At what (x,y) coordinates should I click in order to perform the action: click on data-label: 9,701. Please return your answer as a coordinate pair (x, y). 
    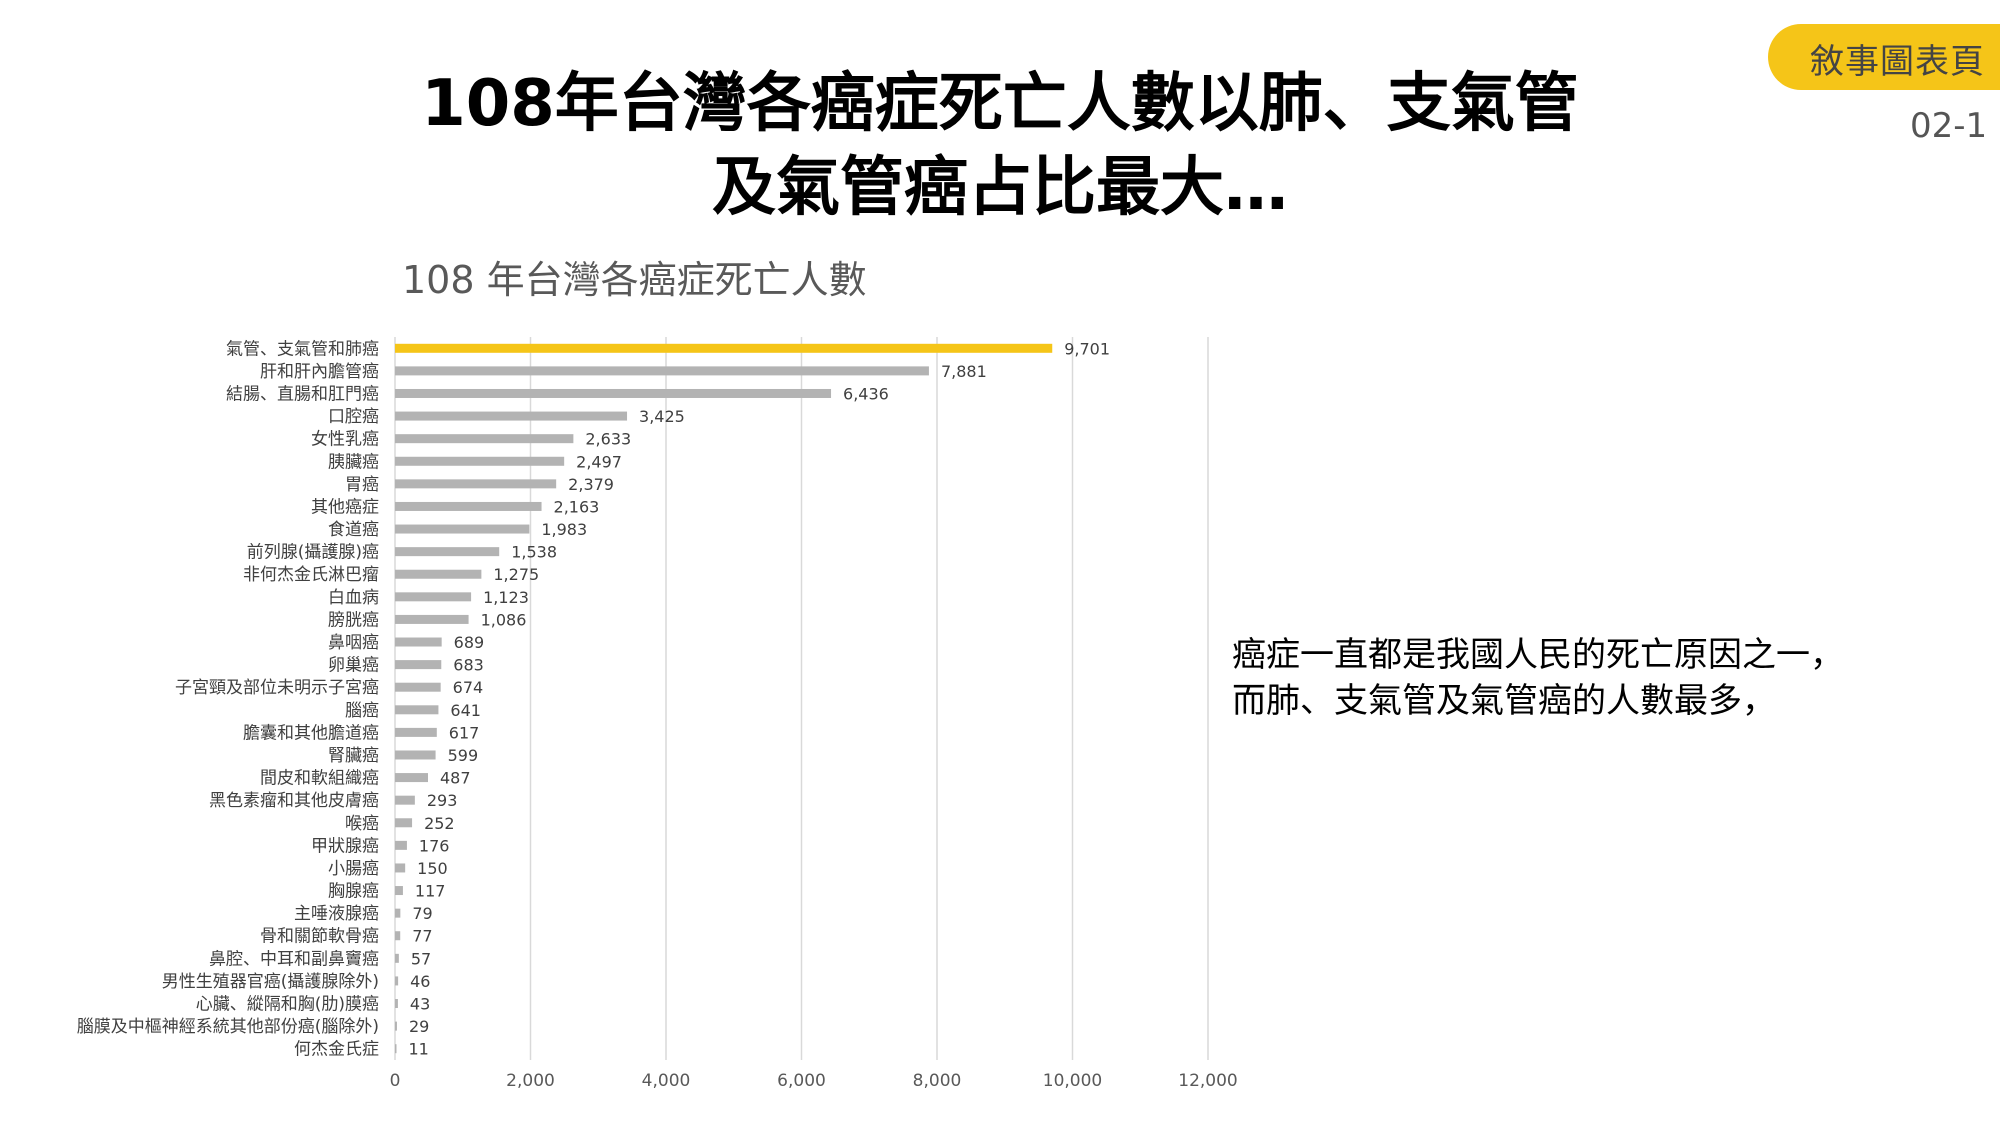
    Looking at the image, I should click on (1087, 348).